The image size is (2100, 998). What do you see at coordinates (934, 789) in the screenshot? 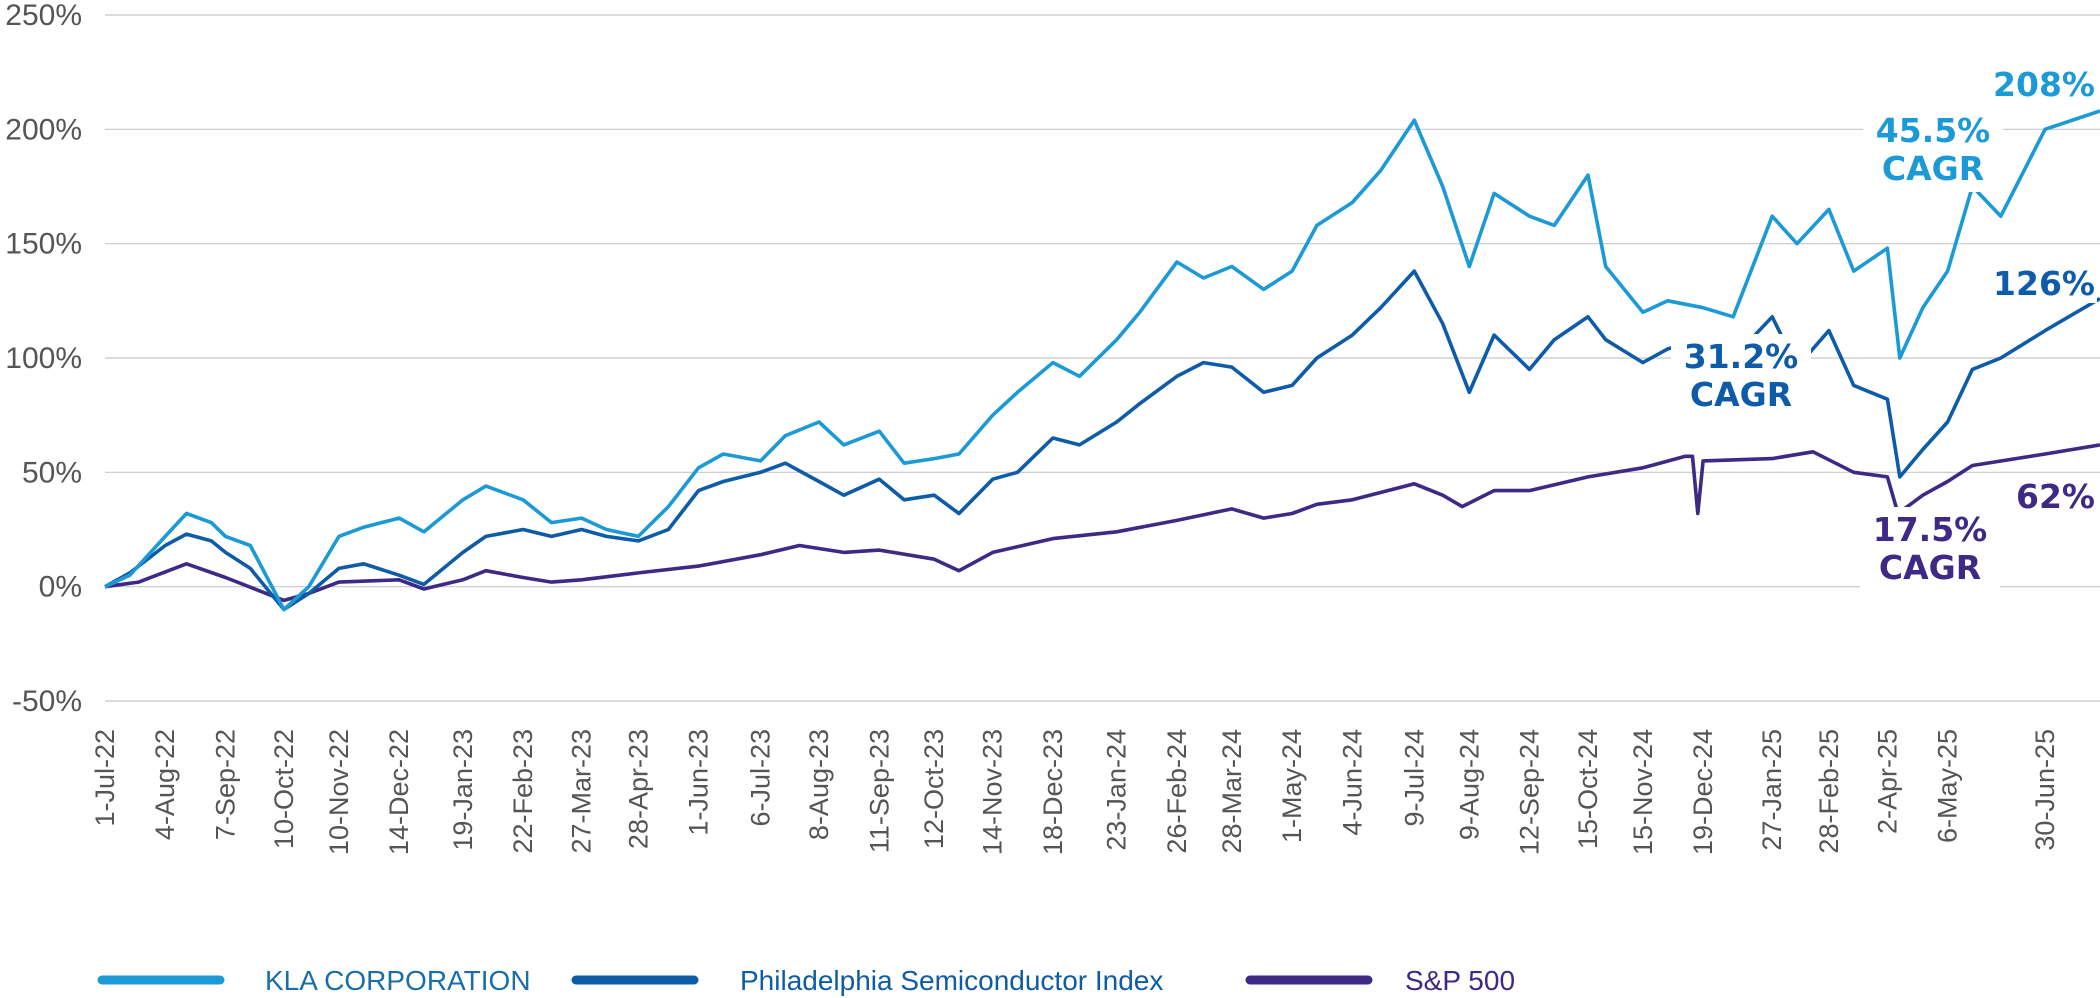
I see `x-tick-label: 12-Oct-23` at bounding box center [934, 789].